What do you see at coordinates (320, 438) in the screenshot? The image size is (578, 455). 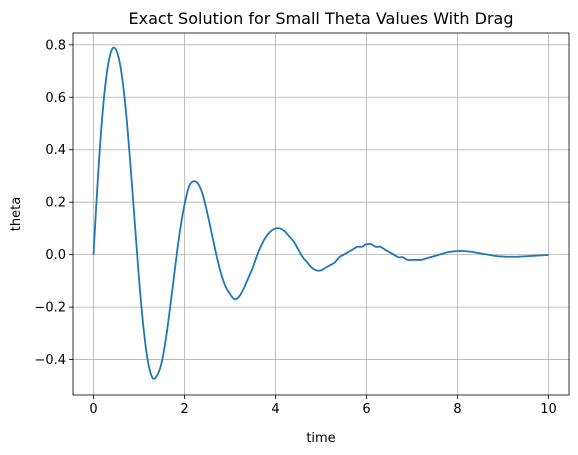 I see `x-axis-label: time` at bounding box center [320, 438].